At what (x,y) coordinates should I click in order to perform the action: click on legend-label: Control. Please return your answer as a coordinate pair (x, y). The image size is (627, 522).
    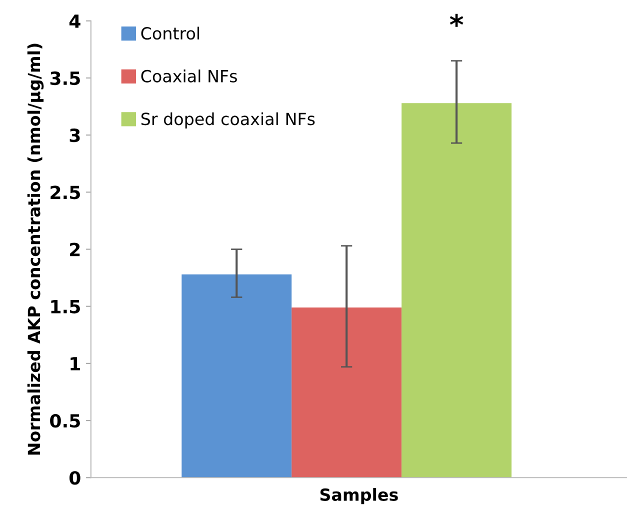
    Looking at the image, I should click on (170, 33).